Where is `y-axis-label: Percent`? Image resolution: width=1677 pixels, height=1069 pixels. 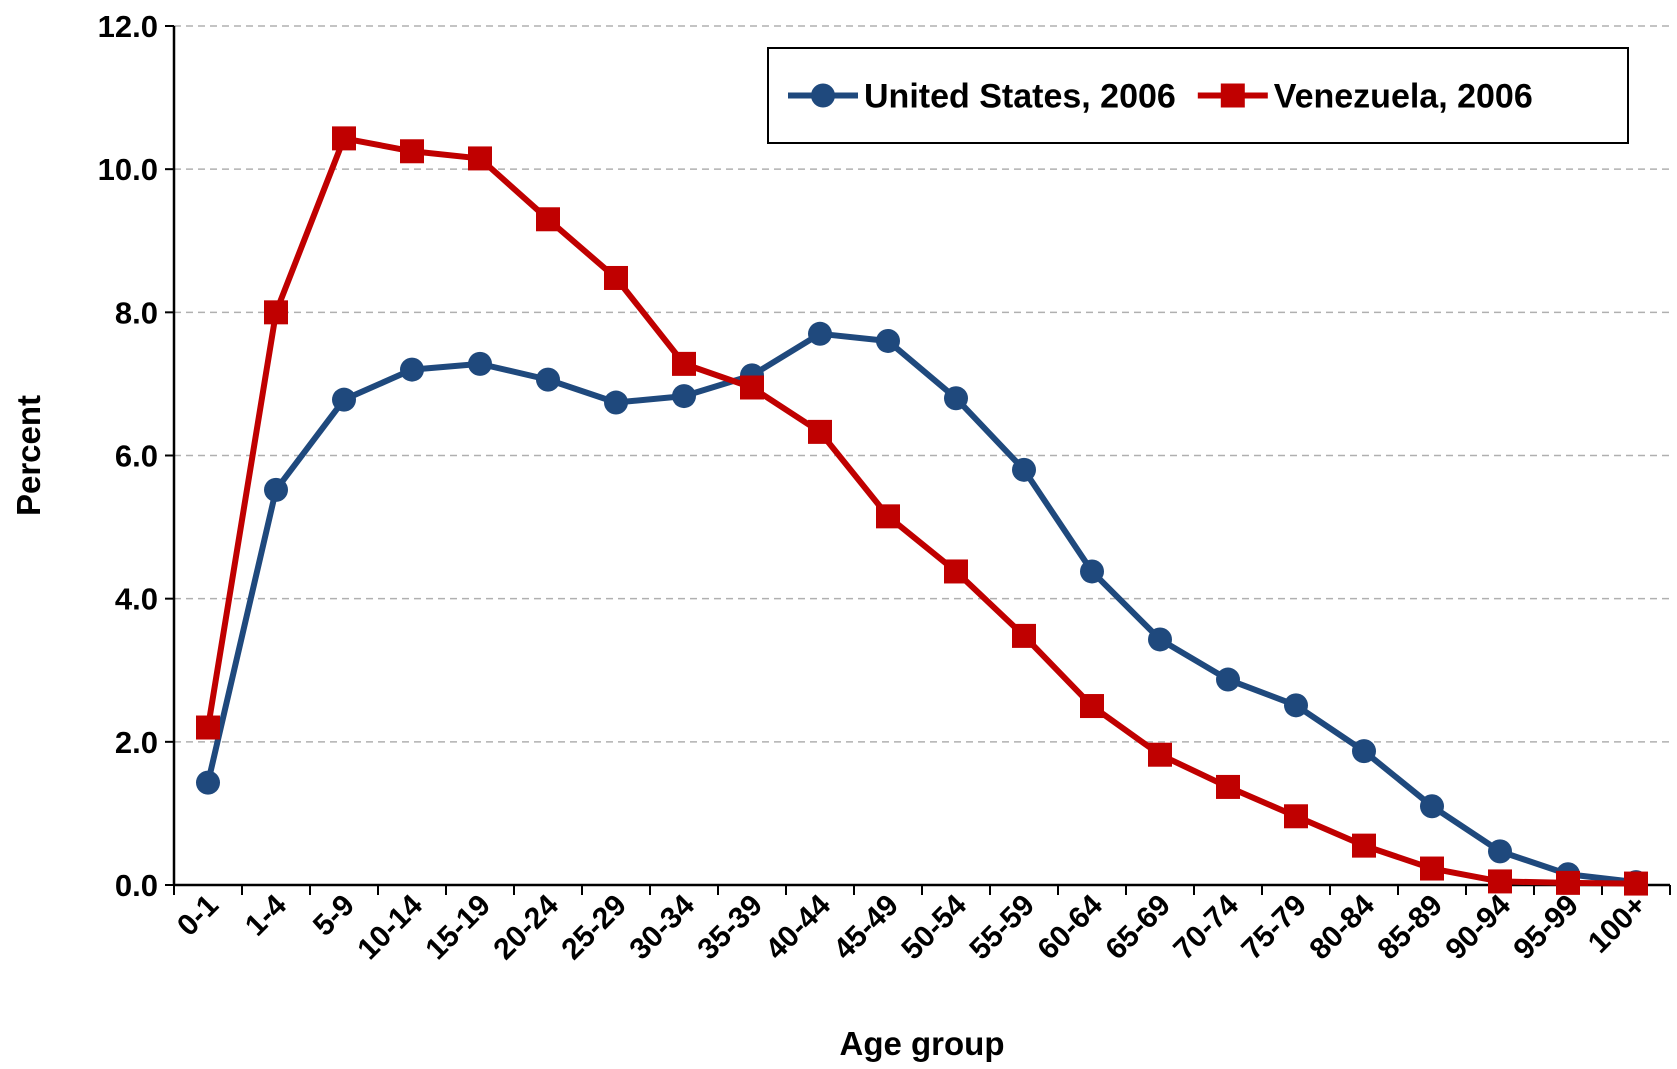
y-axis-label: Percent is located at coordinates (28, 455).